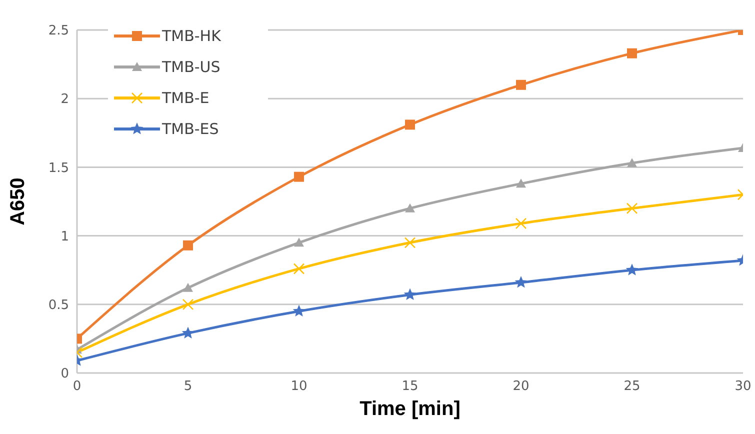  What do you see at coordinates (58, 168) in the screenshot?
I see `y-tick-label: 1.5` at bounding box center [58, 168].